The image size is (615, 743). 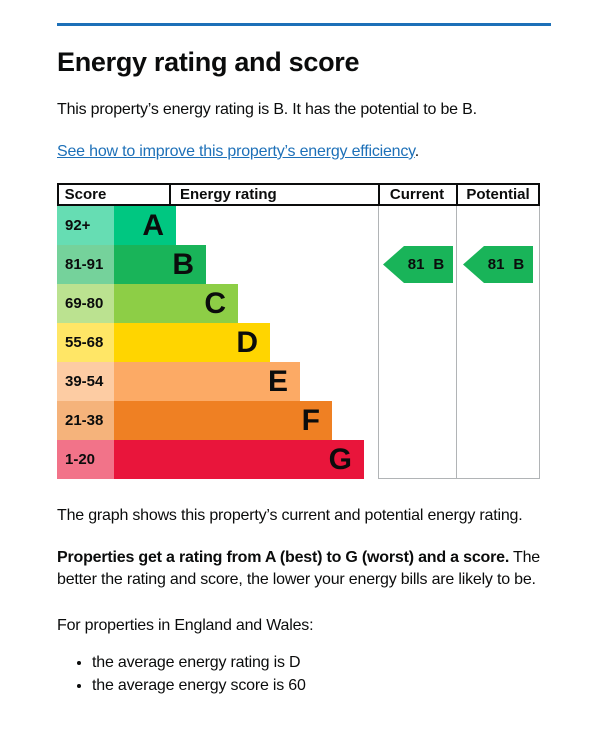 I want to click on band-score-range: 1-20, so click(x=85, y=459).